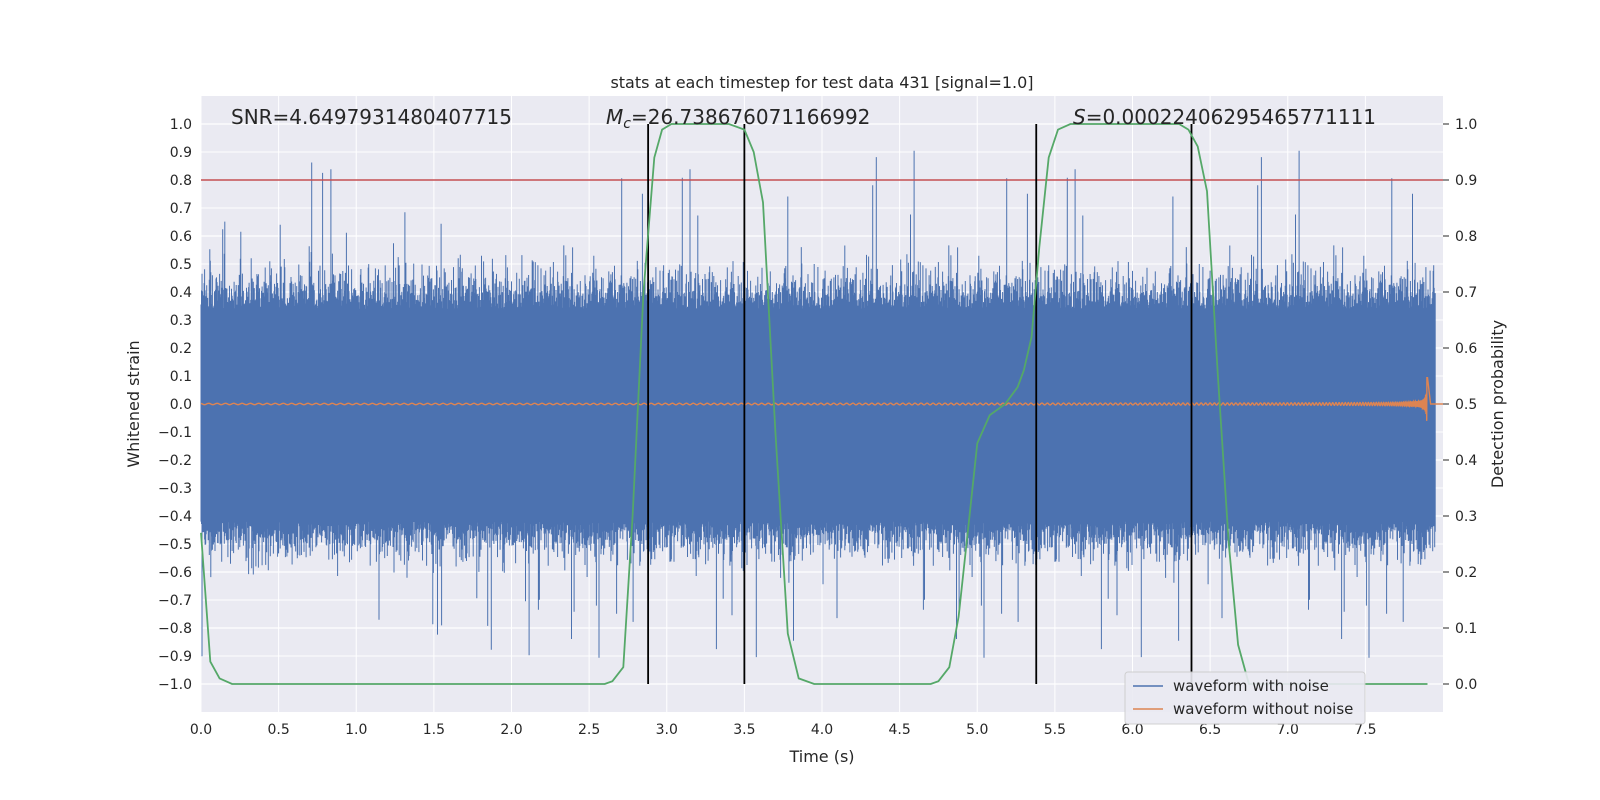 This screenshot has height=800, width=1600. What do you see at coordinates (181, 265) in the screenshot?
I see `y-tick-label-left: 0.5` at bounding box center [181, 265].